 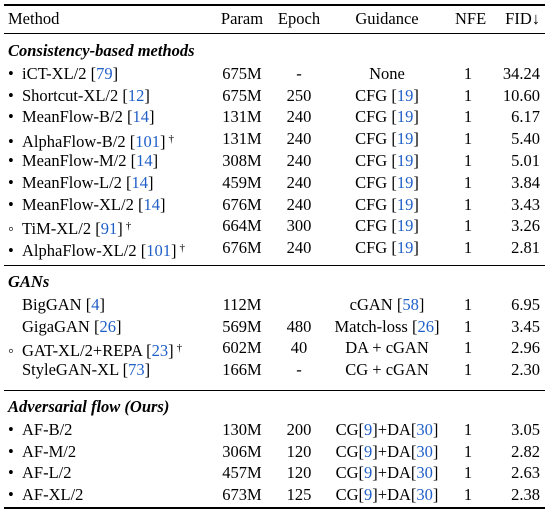 I want to click on param-cell: 112M, so click(x=242, y=304).